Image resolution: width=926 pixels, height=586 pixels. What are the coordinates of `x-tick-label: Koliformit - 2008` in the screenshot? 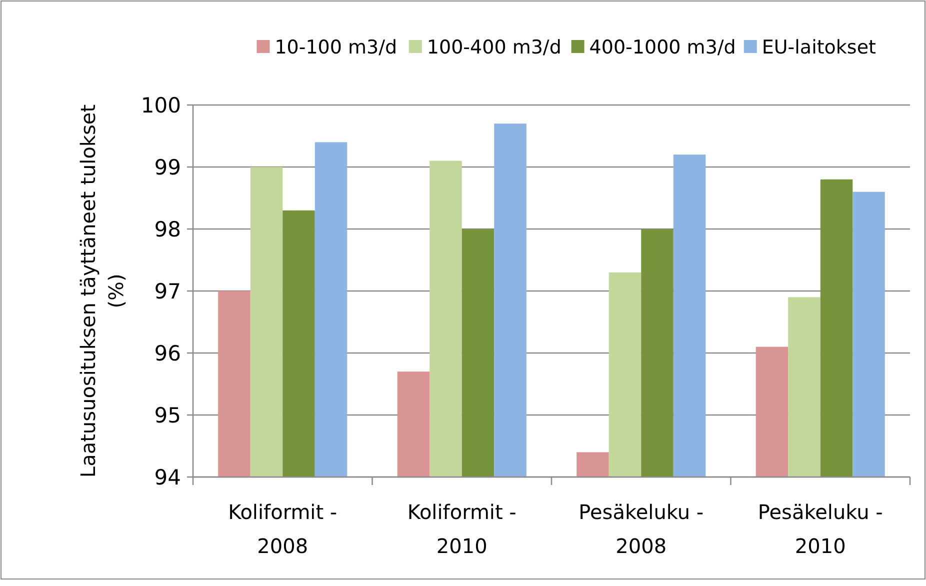 It's located at (283, 529).